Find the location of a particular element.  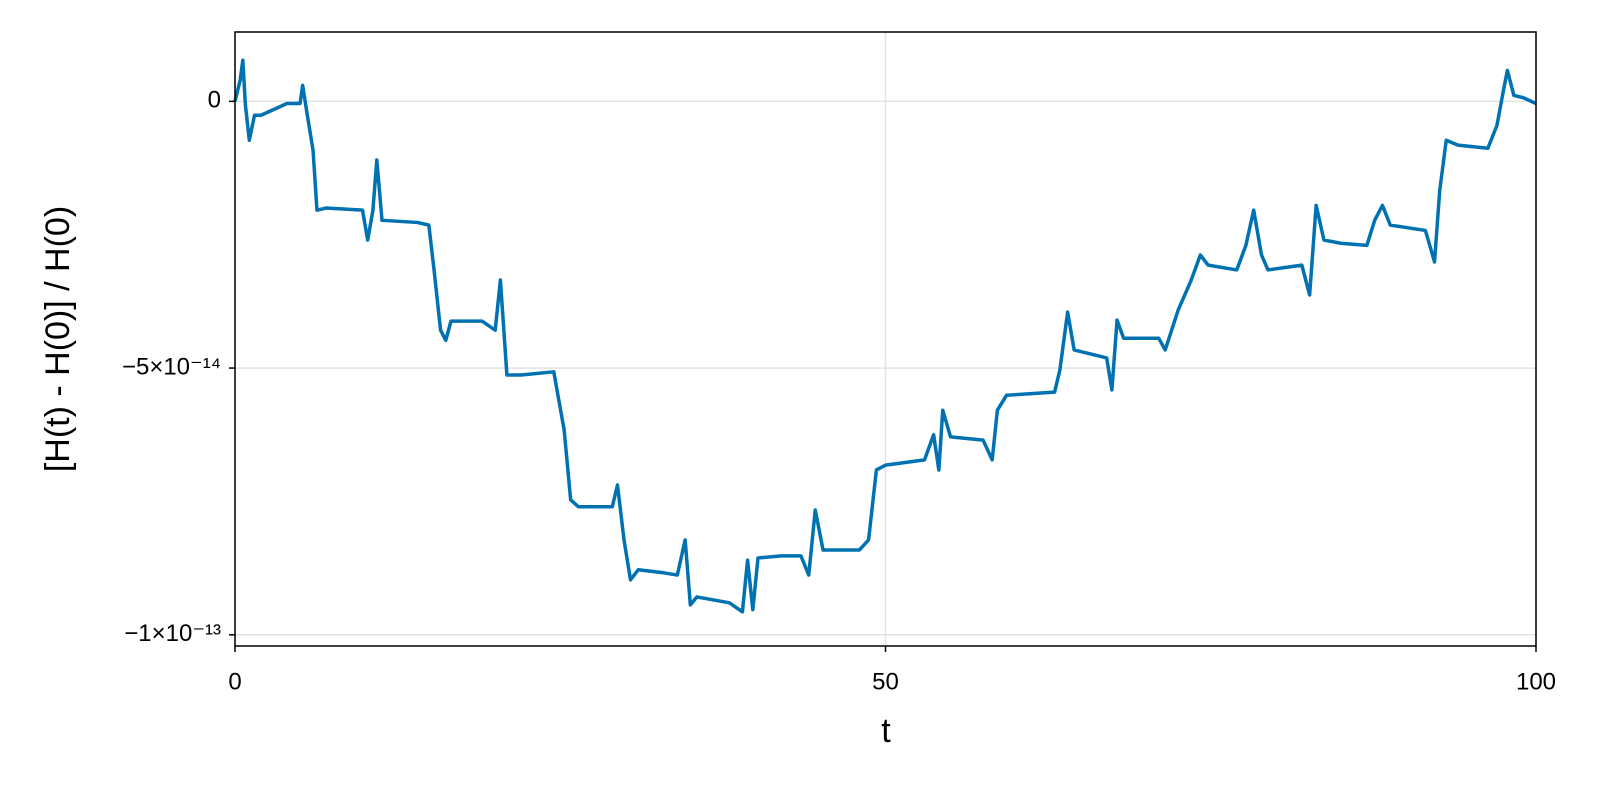

y-axis-label: [H(t) - H(0)] / H(0) is located at coordinates (58, 339).